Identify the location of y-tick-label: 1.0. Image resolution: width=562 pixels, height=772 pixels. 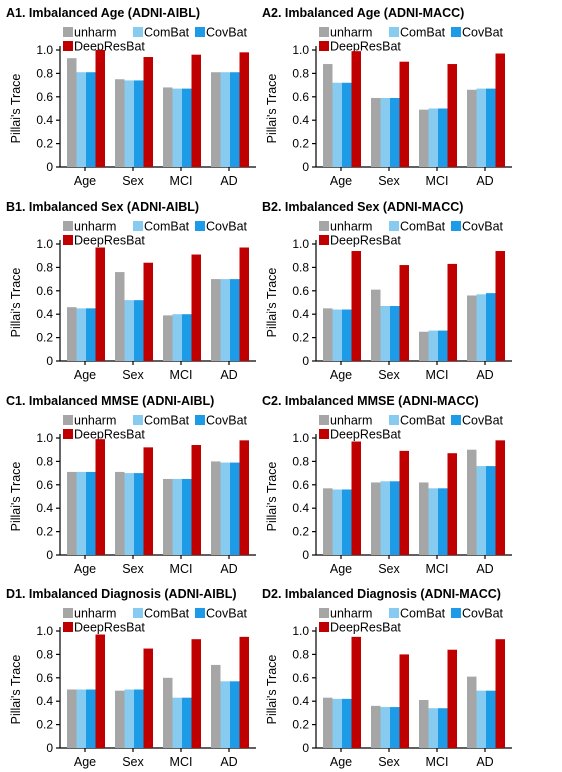
(44, 244).